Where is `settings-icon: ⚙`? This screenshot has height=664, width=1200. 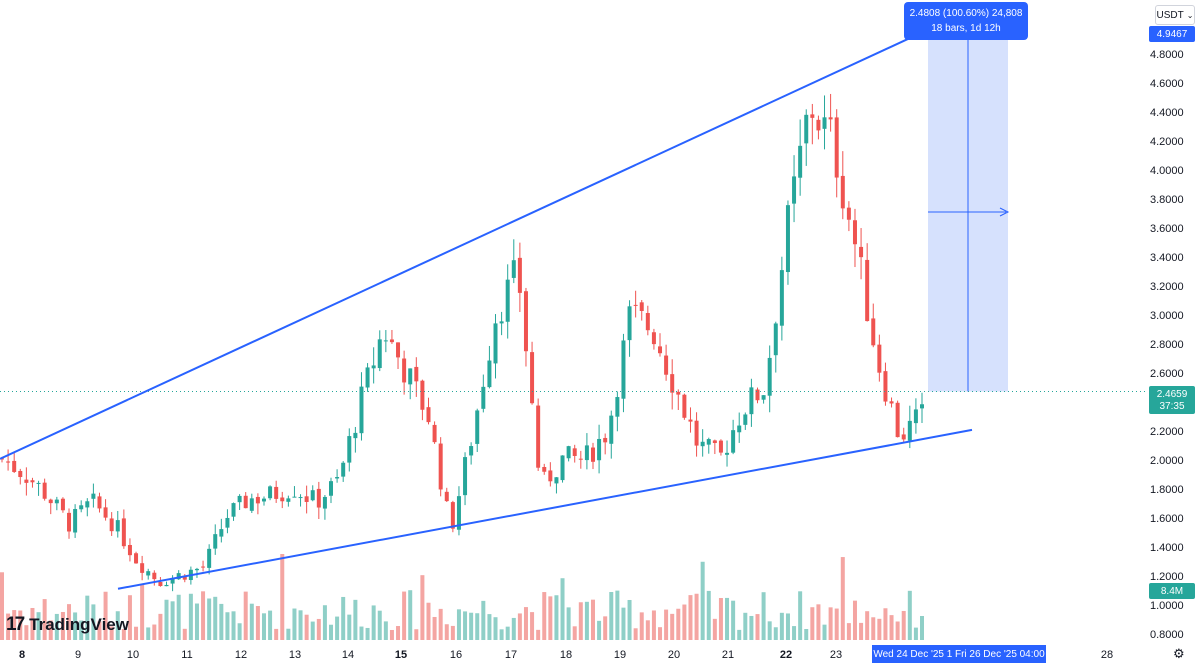 settings-icon: ⚙ is located at coordinates (1179, 653).